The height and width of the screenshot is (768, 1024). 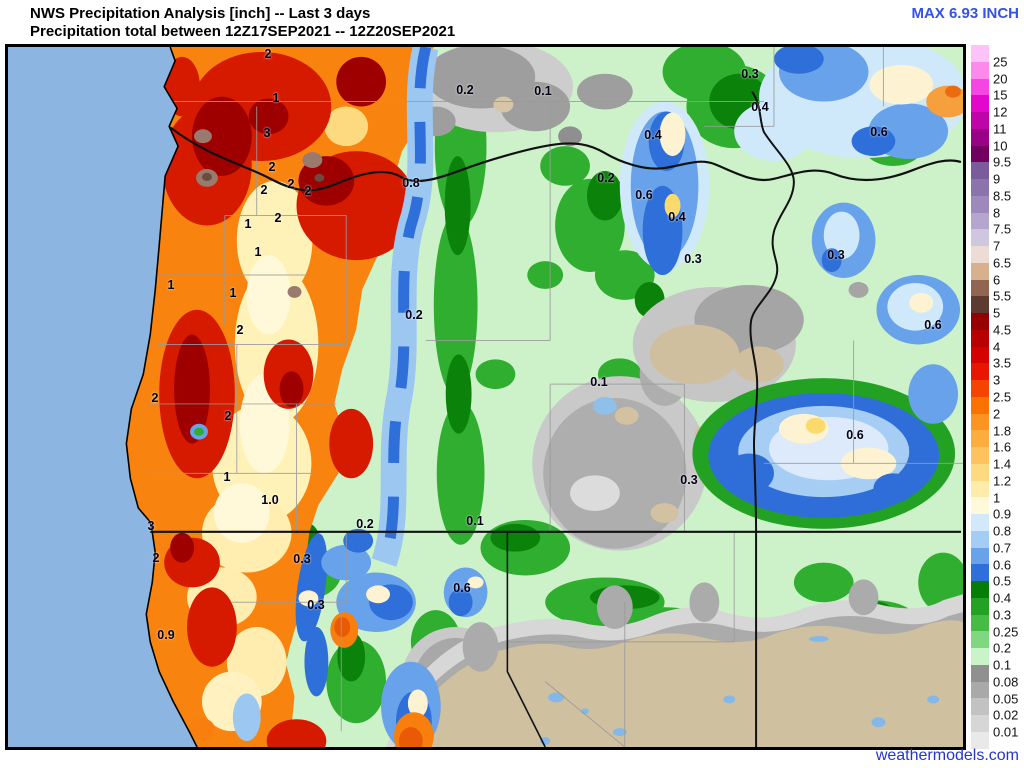 I want to click on legend-swatch-0.9, so click(x=980, y=505).